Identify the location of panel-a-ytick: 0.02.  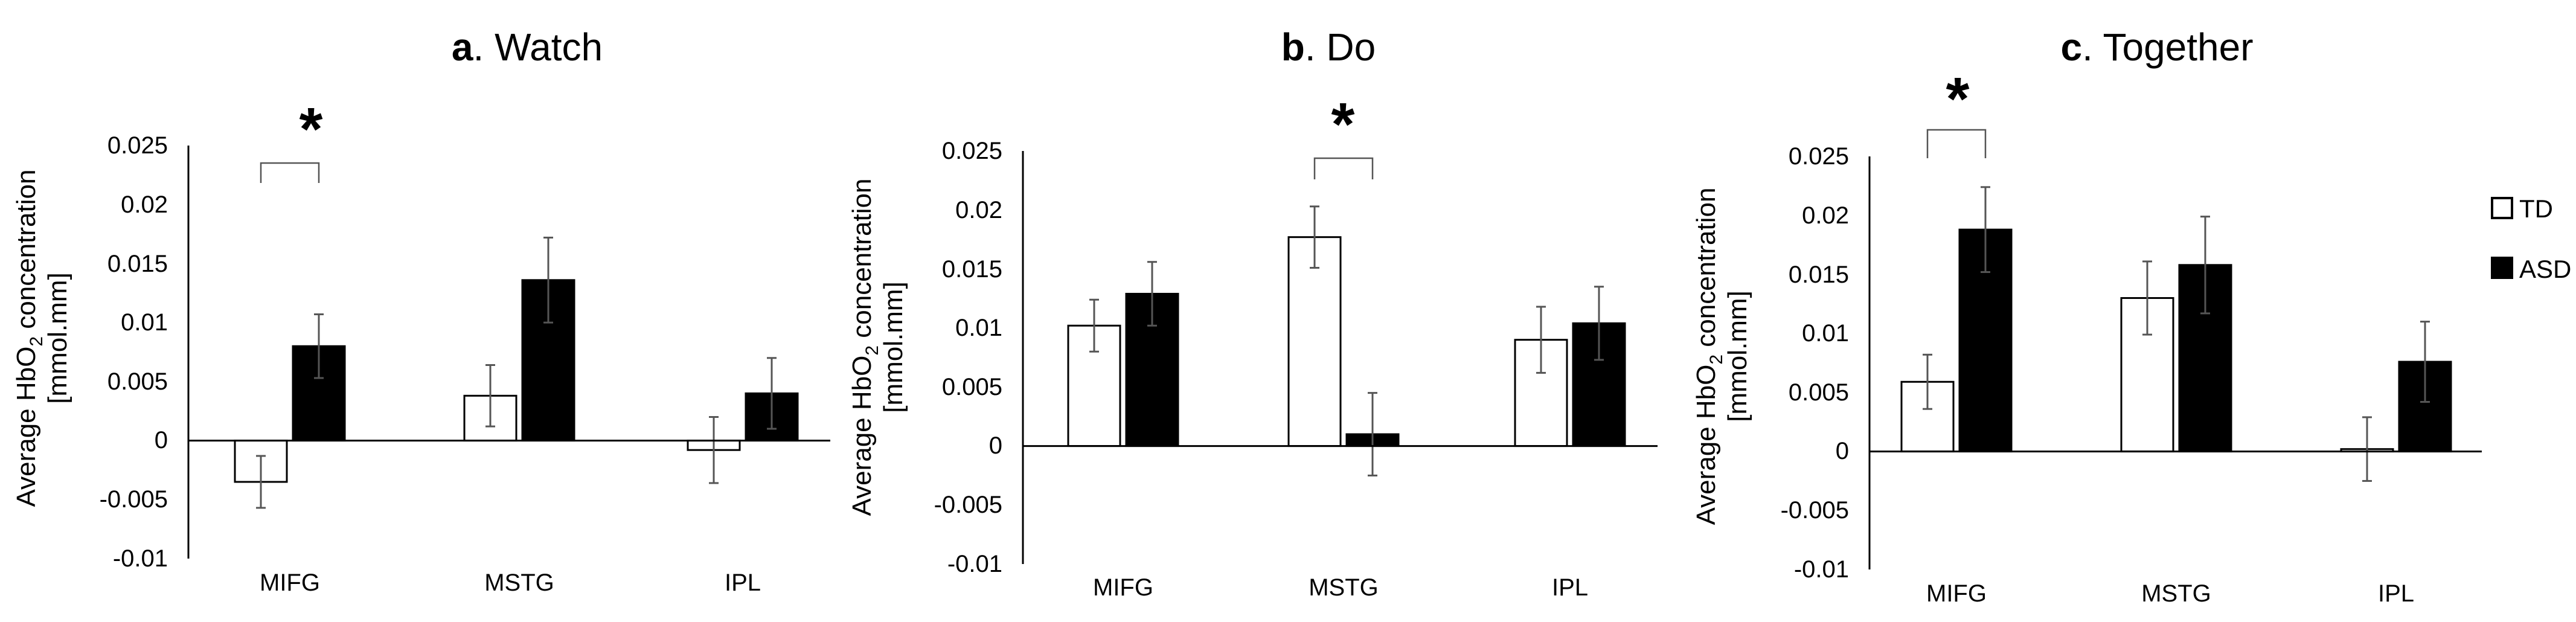
(144, 205).